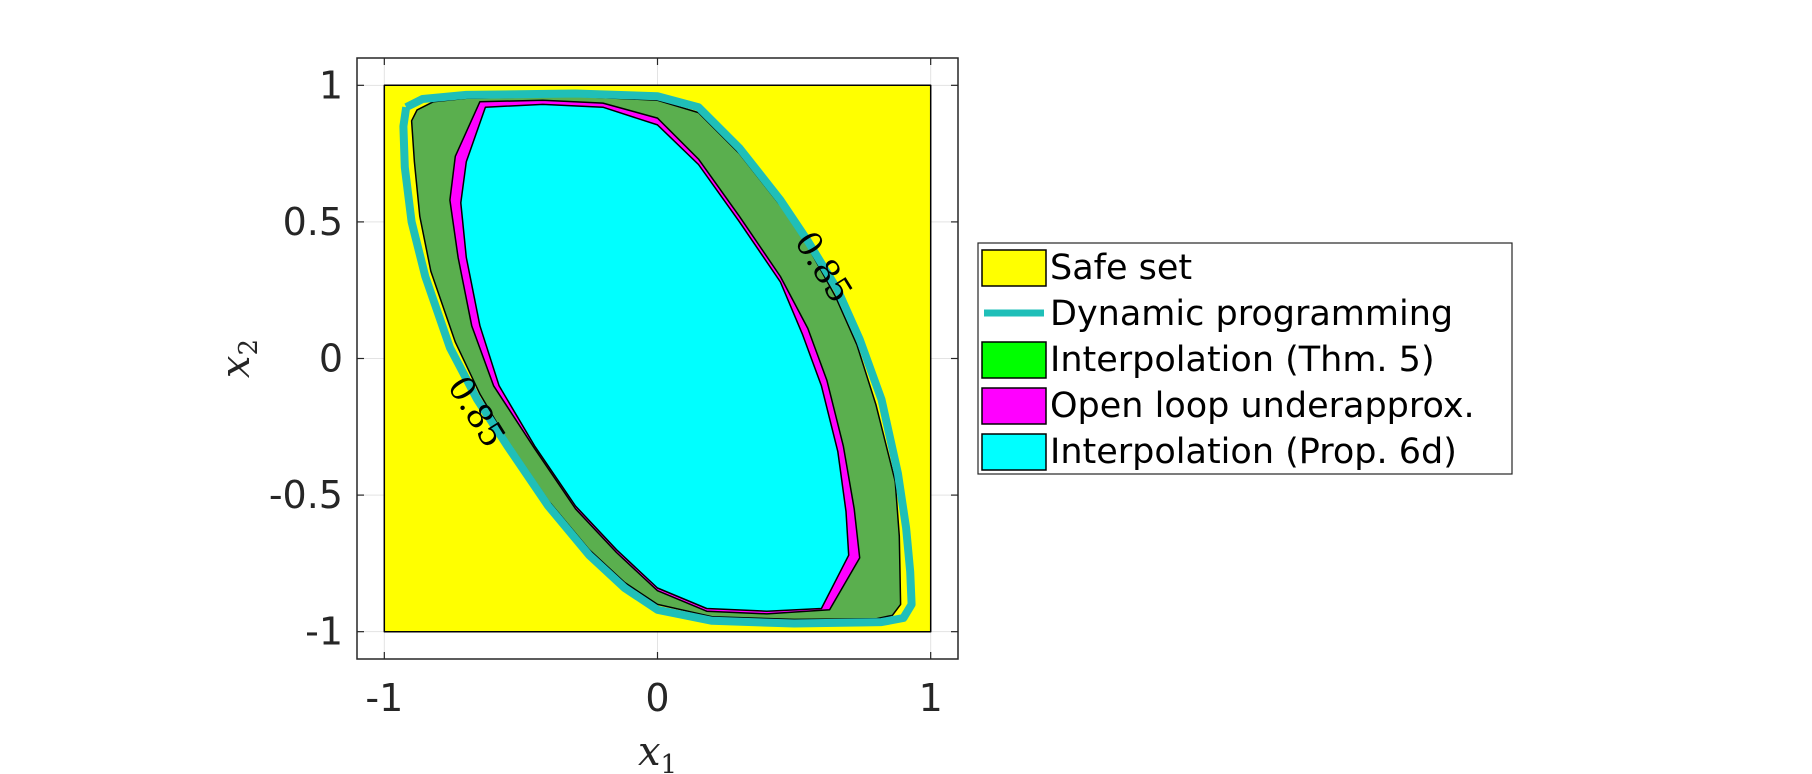  Describe the element at coordinates (1253, 452) in the screenshot. I see `legend-label-interpolation-prop-6d: Interpolation (Prop. 6d)` at that location.